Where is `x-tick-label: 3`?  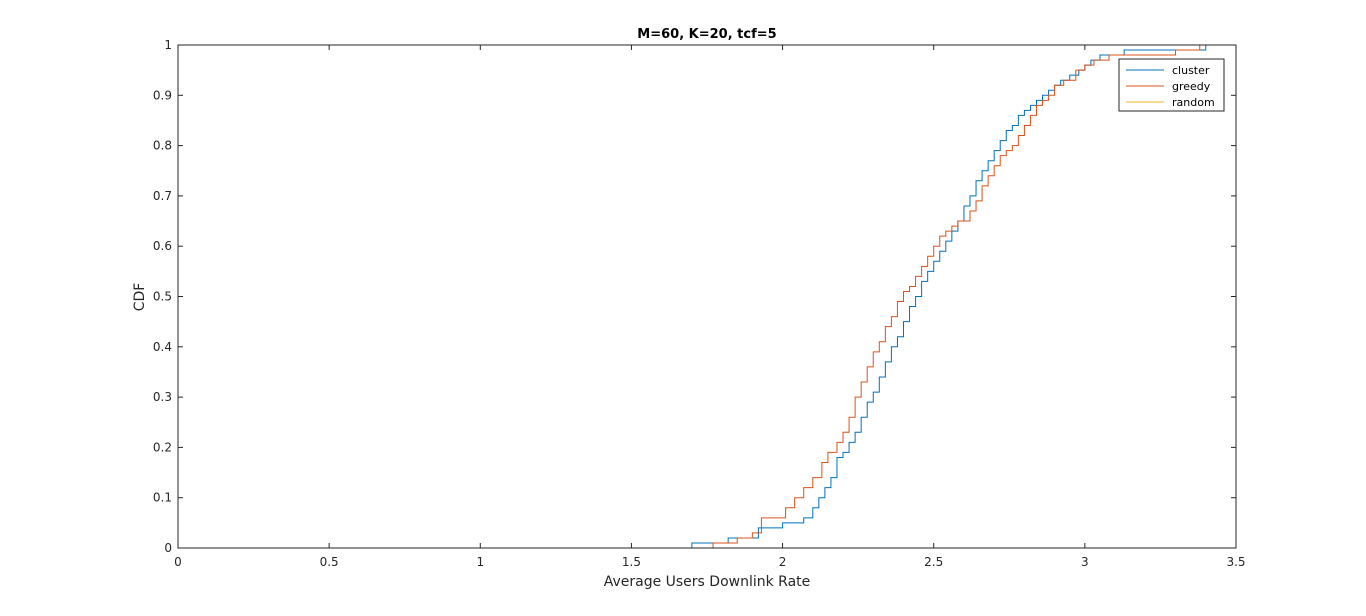 x-tick-label: 3 is located at coordinates (1085, 562).